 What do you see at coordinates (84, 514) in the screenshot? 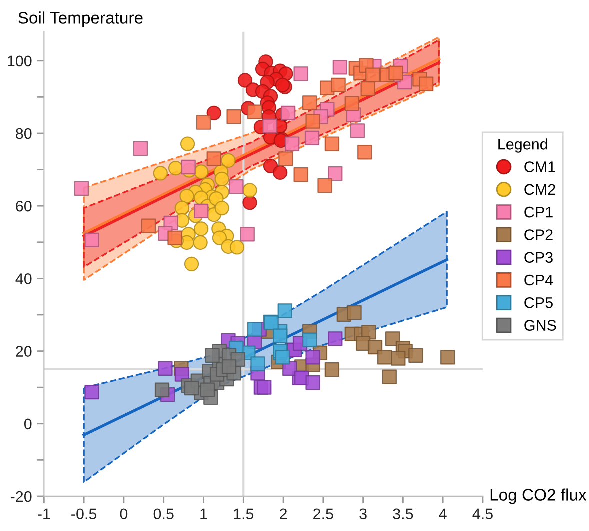
I see `x-tick-label: -0.5` at bounding box center [84, 514].